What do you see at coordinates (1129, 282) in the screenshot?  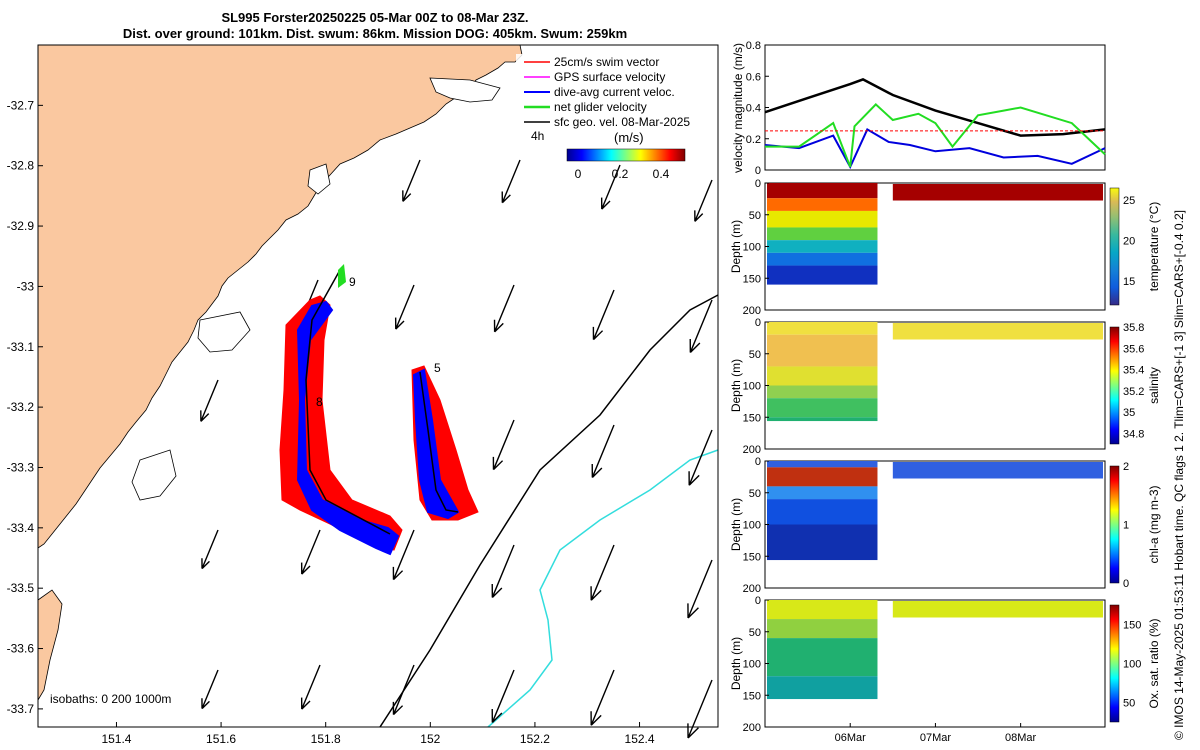 I see `section-colorbar-tick-0-0: 15` at bounding box center [1129, 282].